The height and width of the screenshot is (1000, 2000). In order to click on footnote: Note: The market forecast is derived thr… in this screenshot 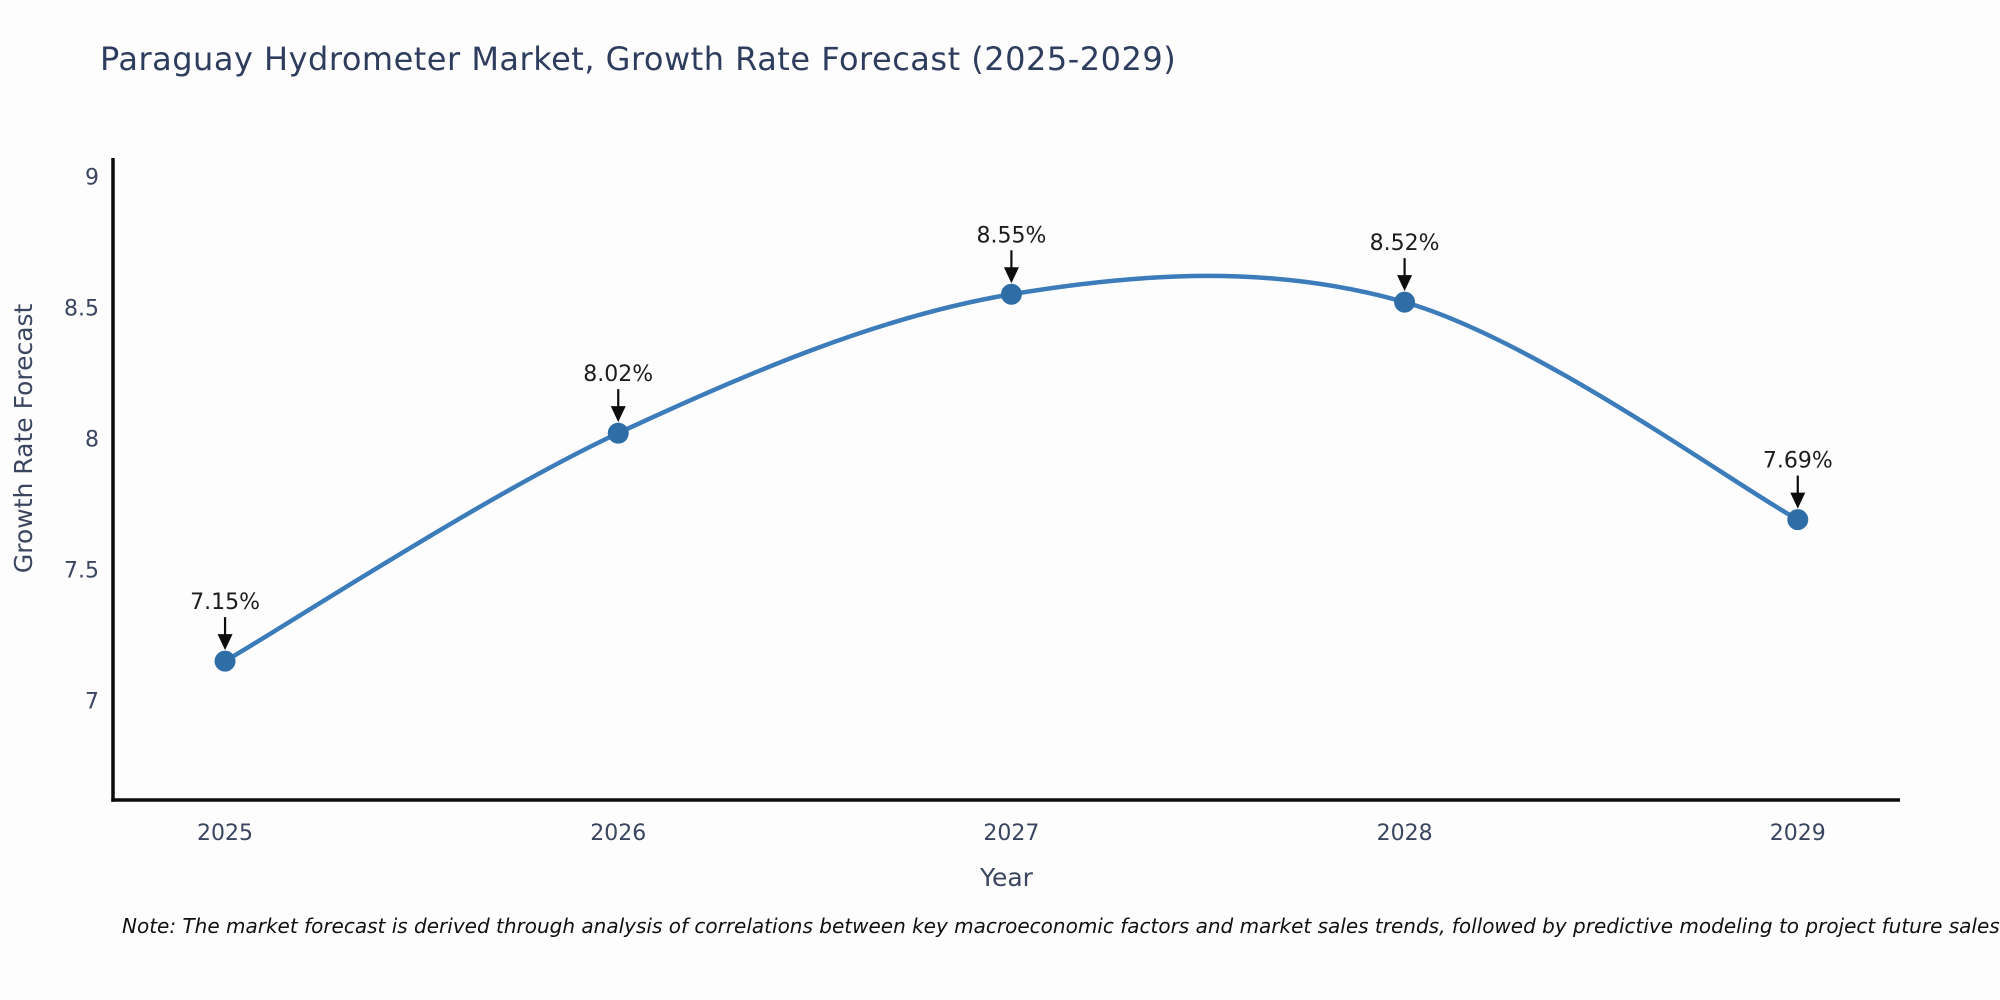, I will do `click(1061, 926)`.